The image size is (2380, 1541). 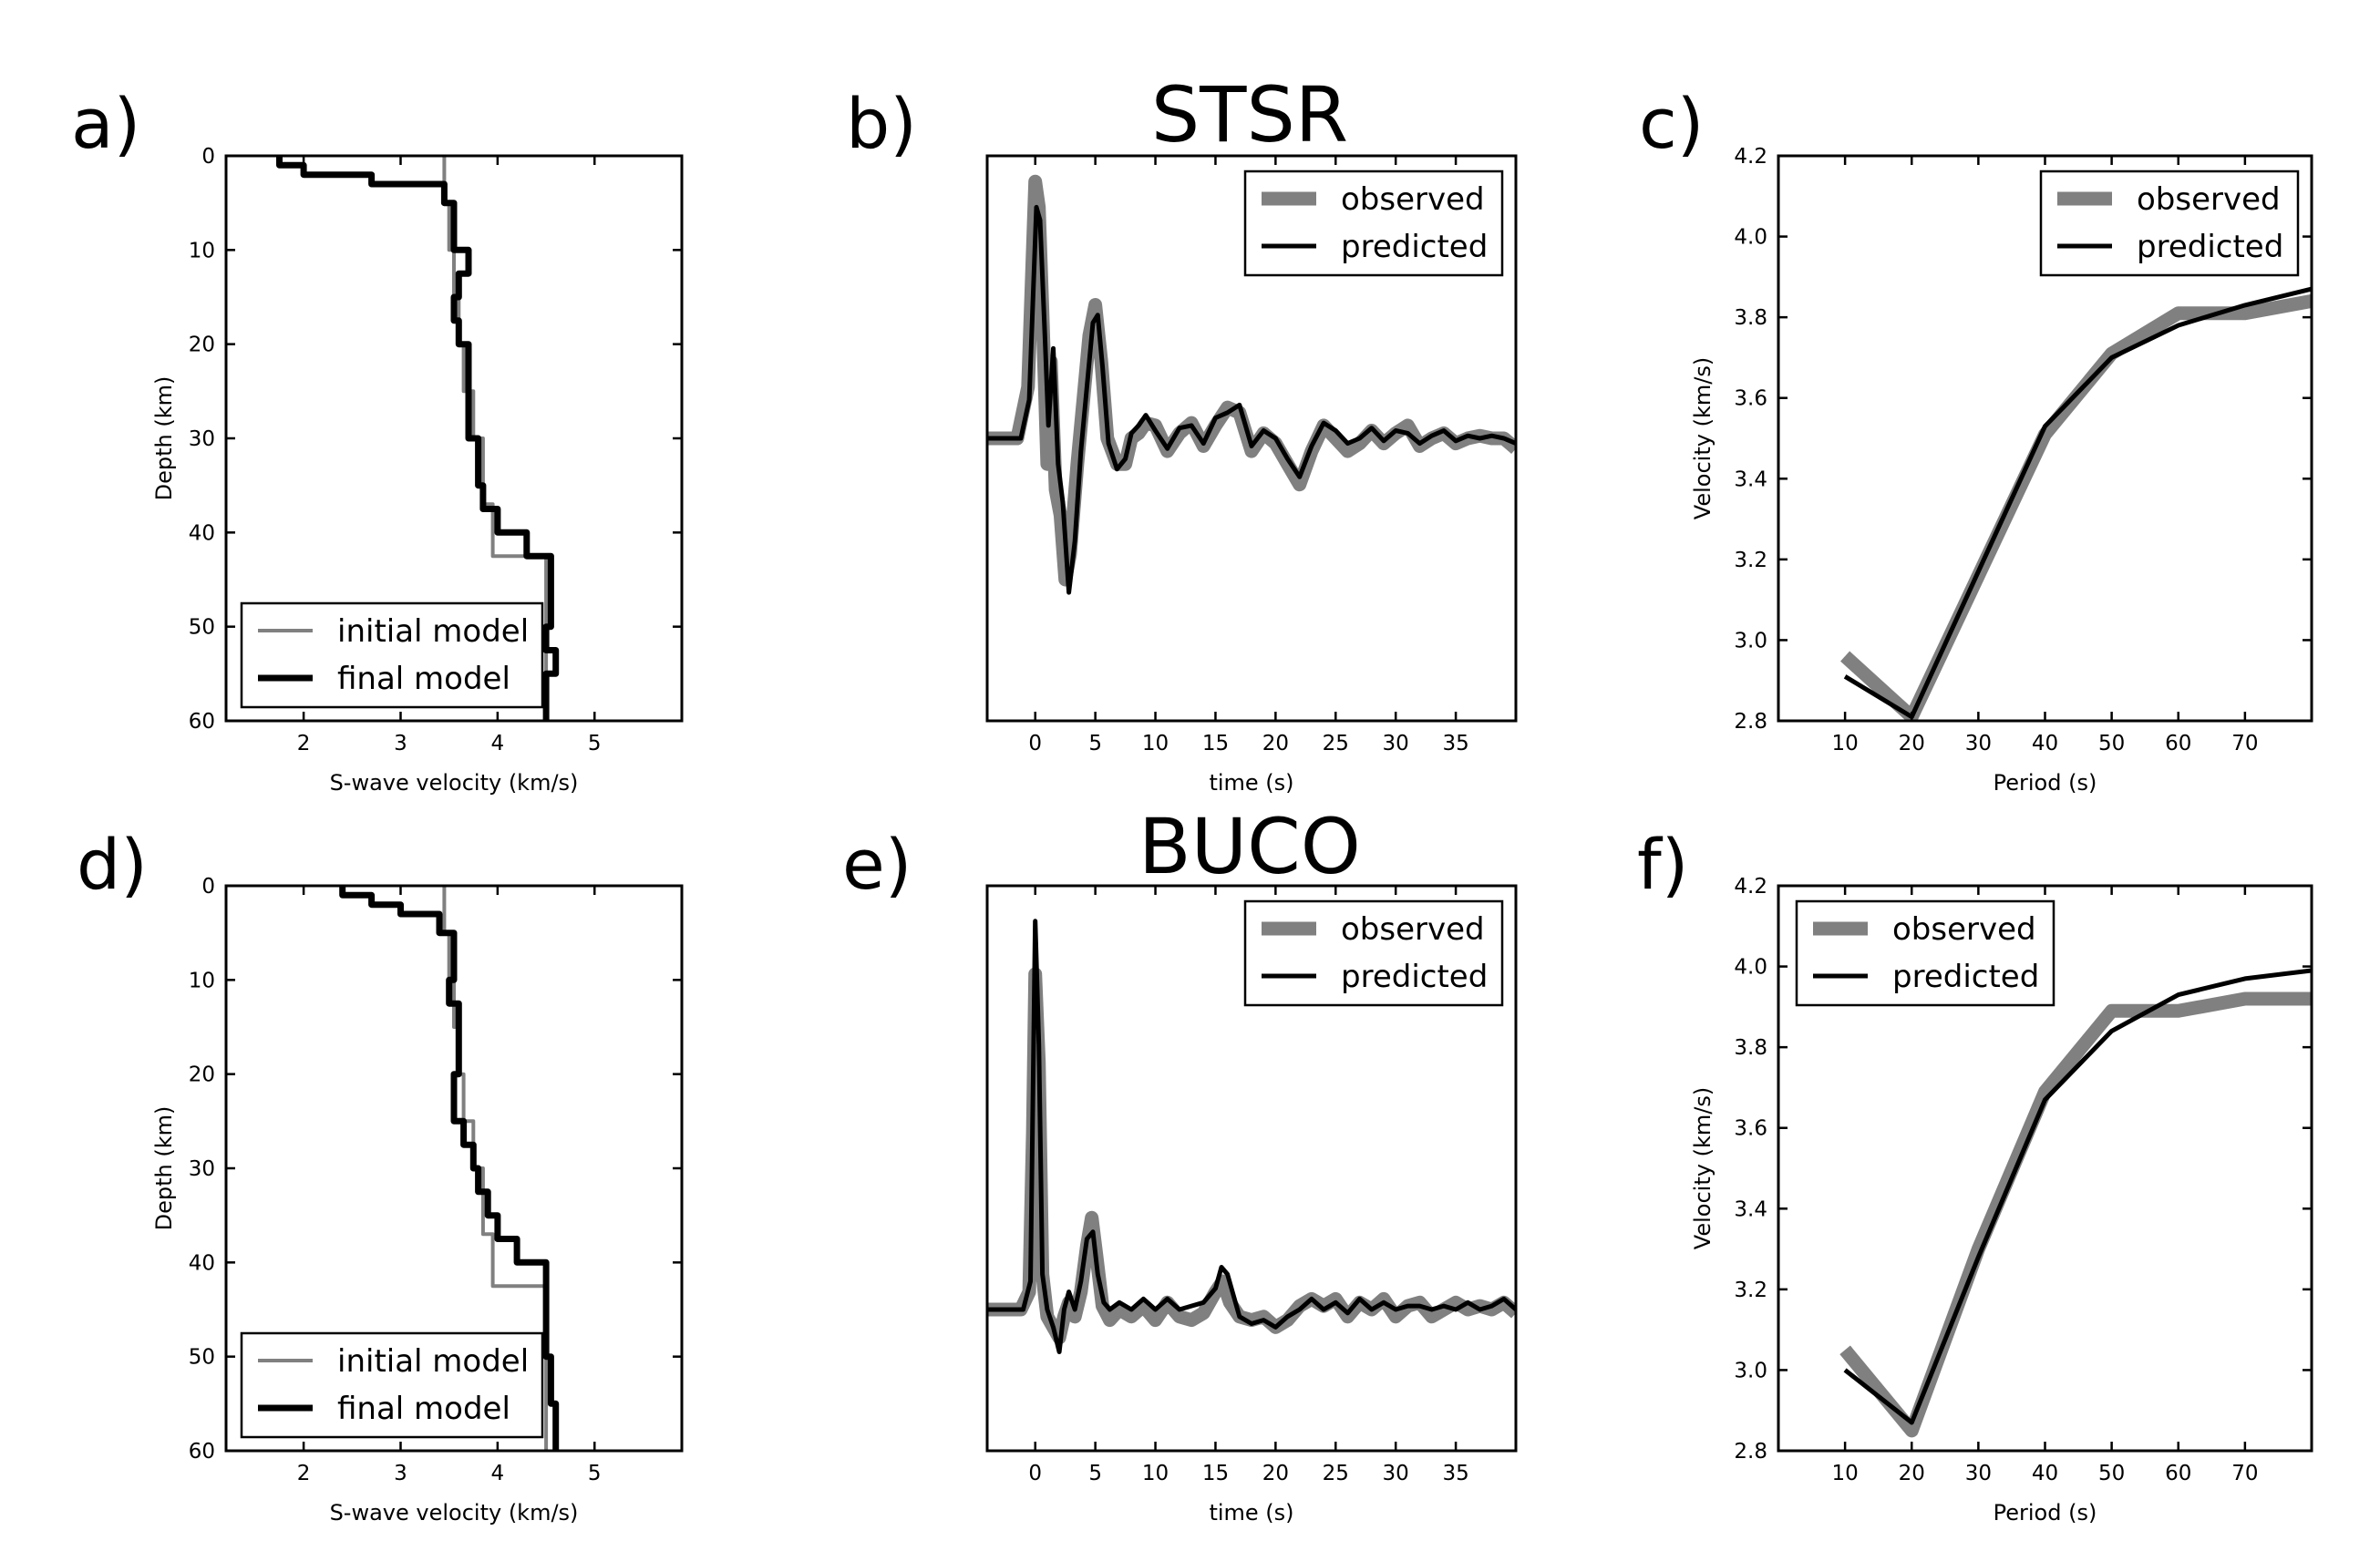 I want to click on y-axis-label: Velocity (km/s), so click(x=1703, y=1168).